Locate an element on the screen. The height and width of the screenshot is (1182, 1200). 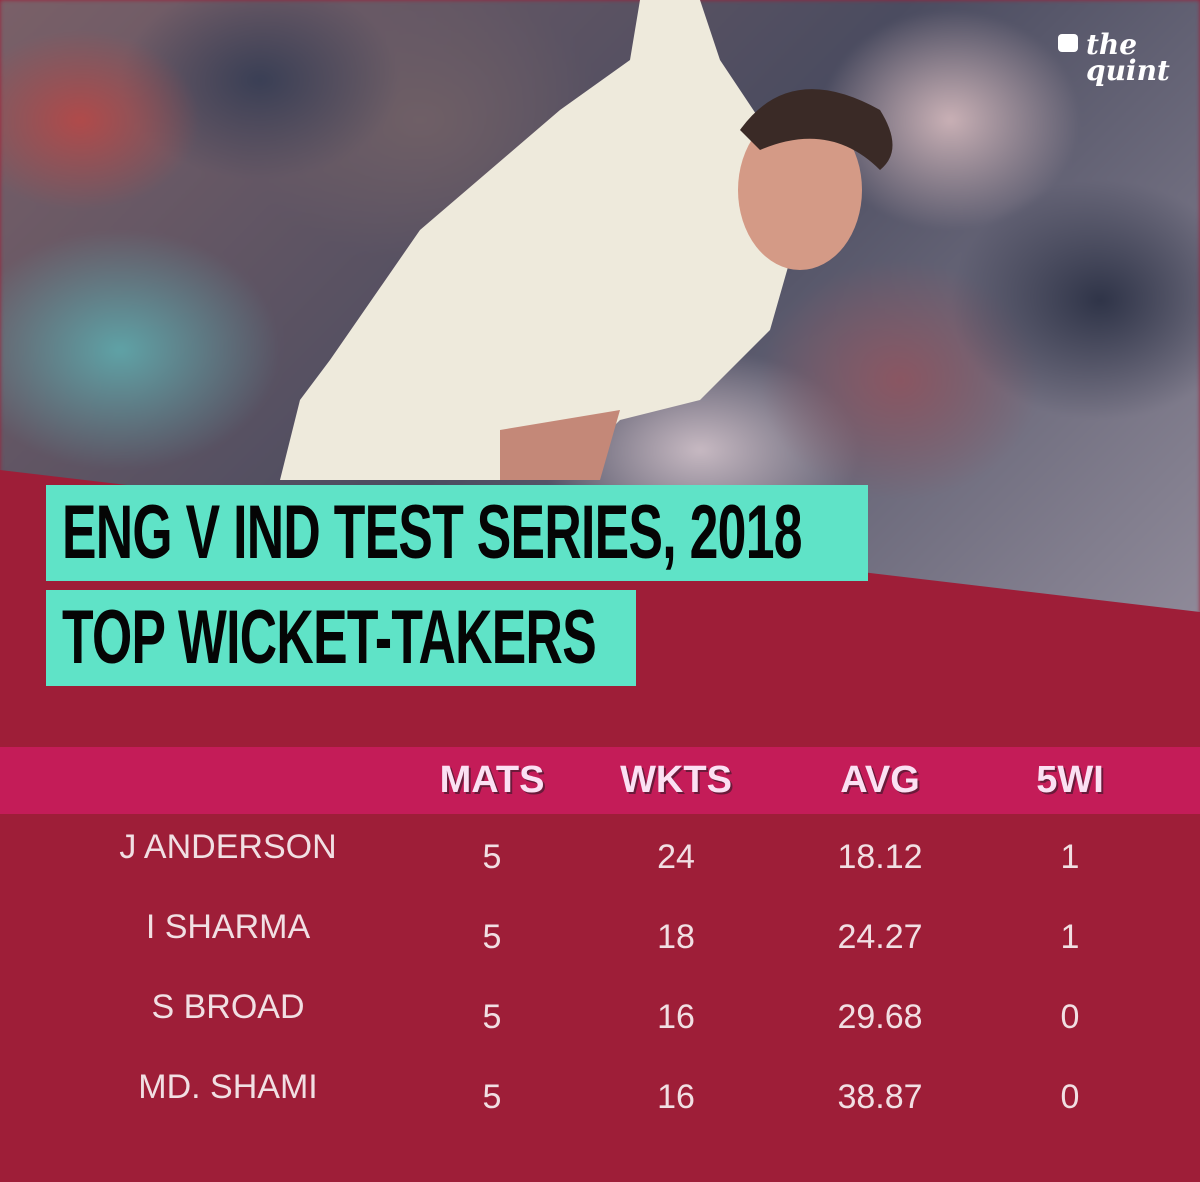
cell-wkts: 18 is located at coordinates (676, 937).